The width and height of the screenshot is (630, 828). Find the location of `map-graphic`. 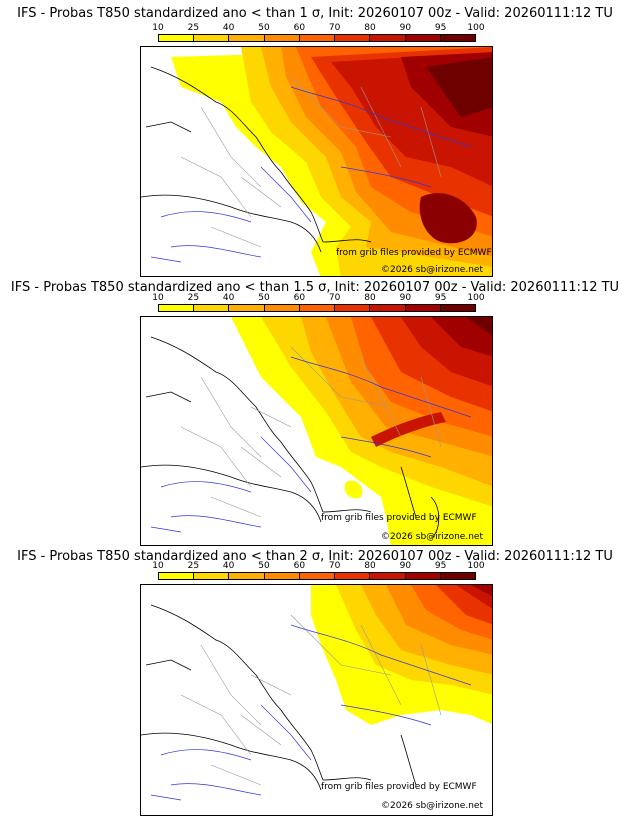

map-graphic is located at coordinates (316, 693).